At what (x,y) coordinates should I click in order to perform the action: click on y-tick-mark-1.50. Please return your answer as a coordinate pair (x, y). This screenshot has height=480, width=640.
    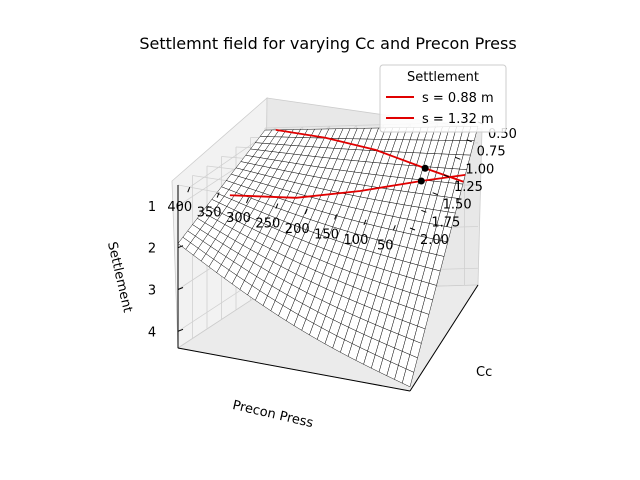
    Looking at the image, I should click on (435, 194).